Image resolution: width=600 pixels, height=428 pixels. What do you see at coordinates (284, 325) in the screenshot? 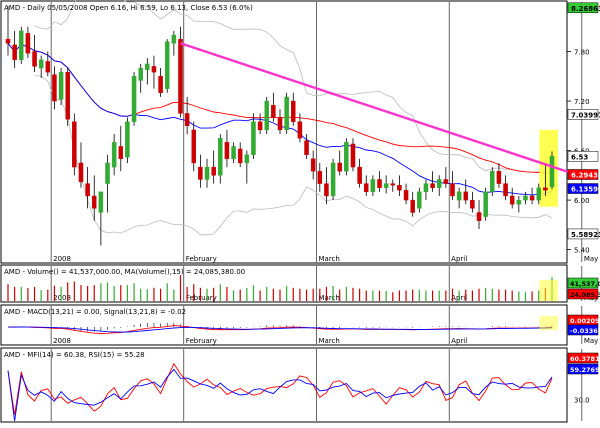
I see `macd-panel` at bounding box center [284, 325].